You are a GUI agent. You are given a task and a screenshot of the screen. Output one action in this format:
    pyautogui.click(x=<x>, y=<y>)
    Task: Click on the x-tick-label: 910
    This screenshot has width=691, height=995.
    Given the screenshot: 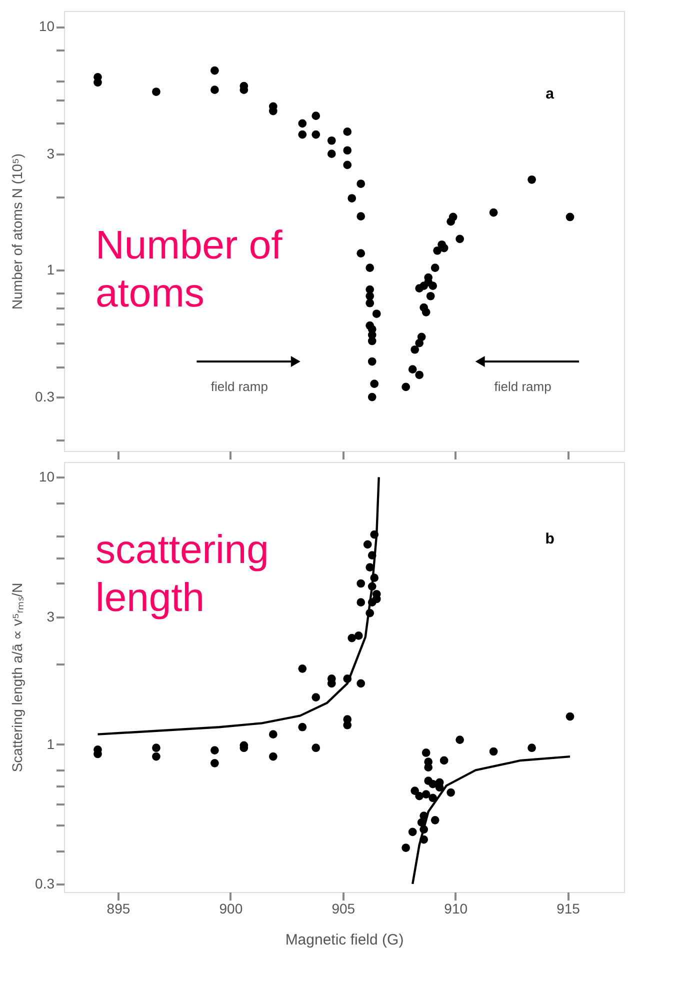 What is the action you would take?
    pyautogui.click(x=456, y=908)
    